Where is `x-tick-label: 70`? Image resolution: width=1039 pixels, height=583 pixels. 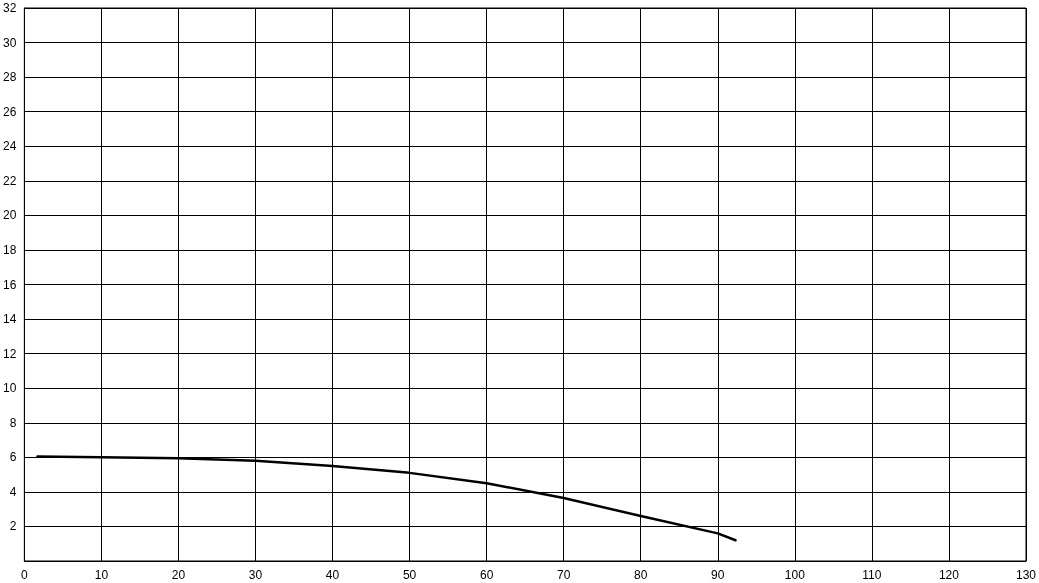
x-tick-label: 70 is located at coordinates (564, 575).